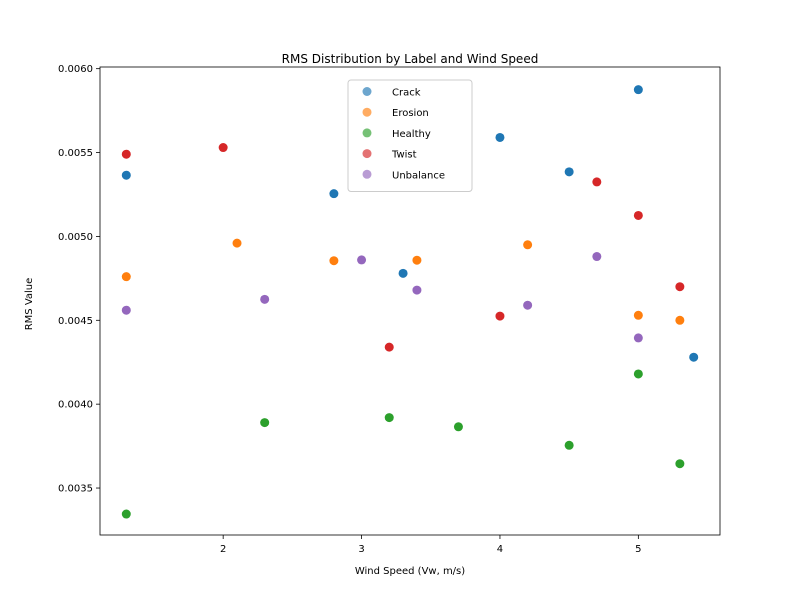  What do you see at coordinates (431, 545) in the screenshot?
I see `x-axis-ticks: 2 3 4 5` at bounding box center [431, 545].